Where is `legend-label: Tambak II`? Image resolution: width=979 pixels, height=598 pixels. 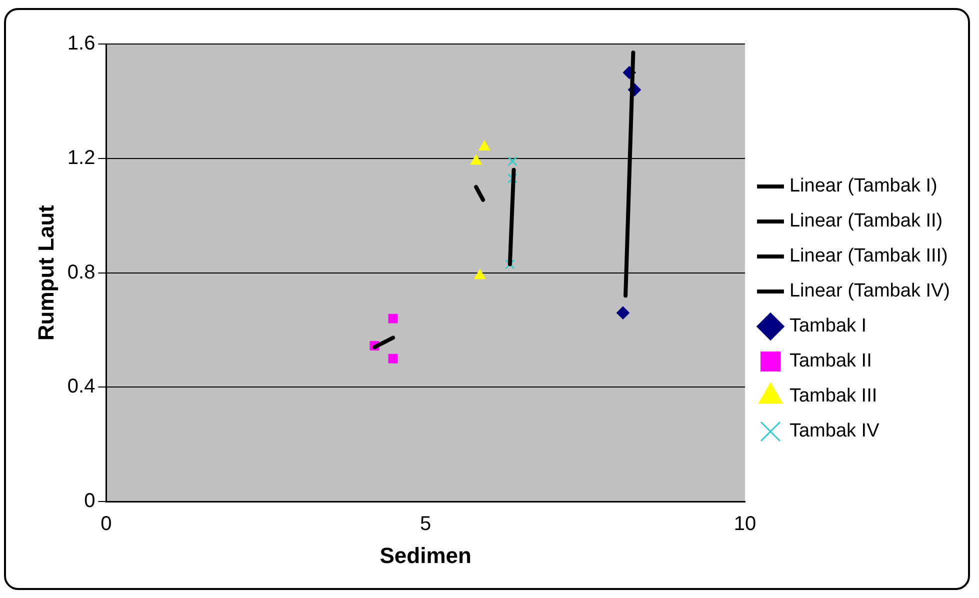
legend-label: Tambak II is located at coordinates (830, 361).